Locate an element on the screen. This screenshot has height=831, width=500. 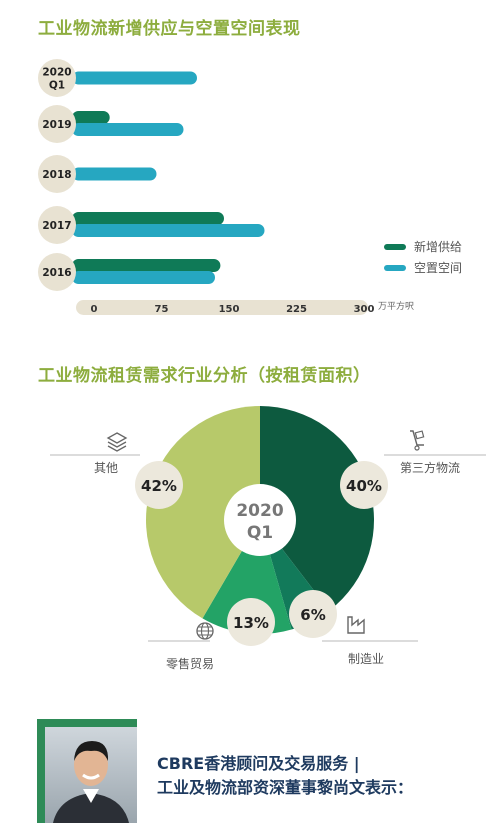
globe-icon is located at coordinates (205, 631).